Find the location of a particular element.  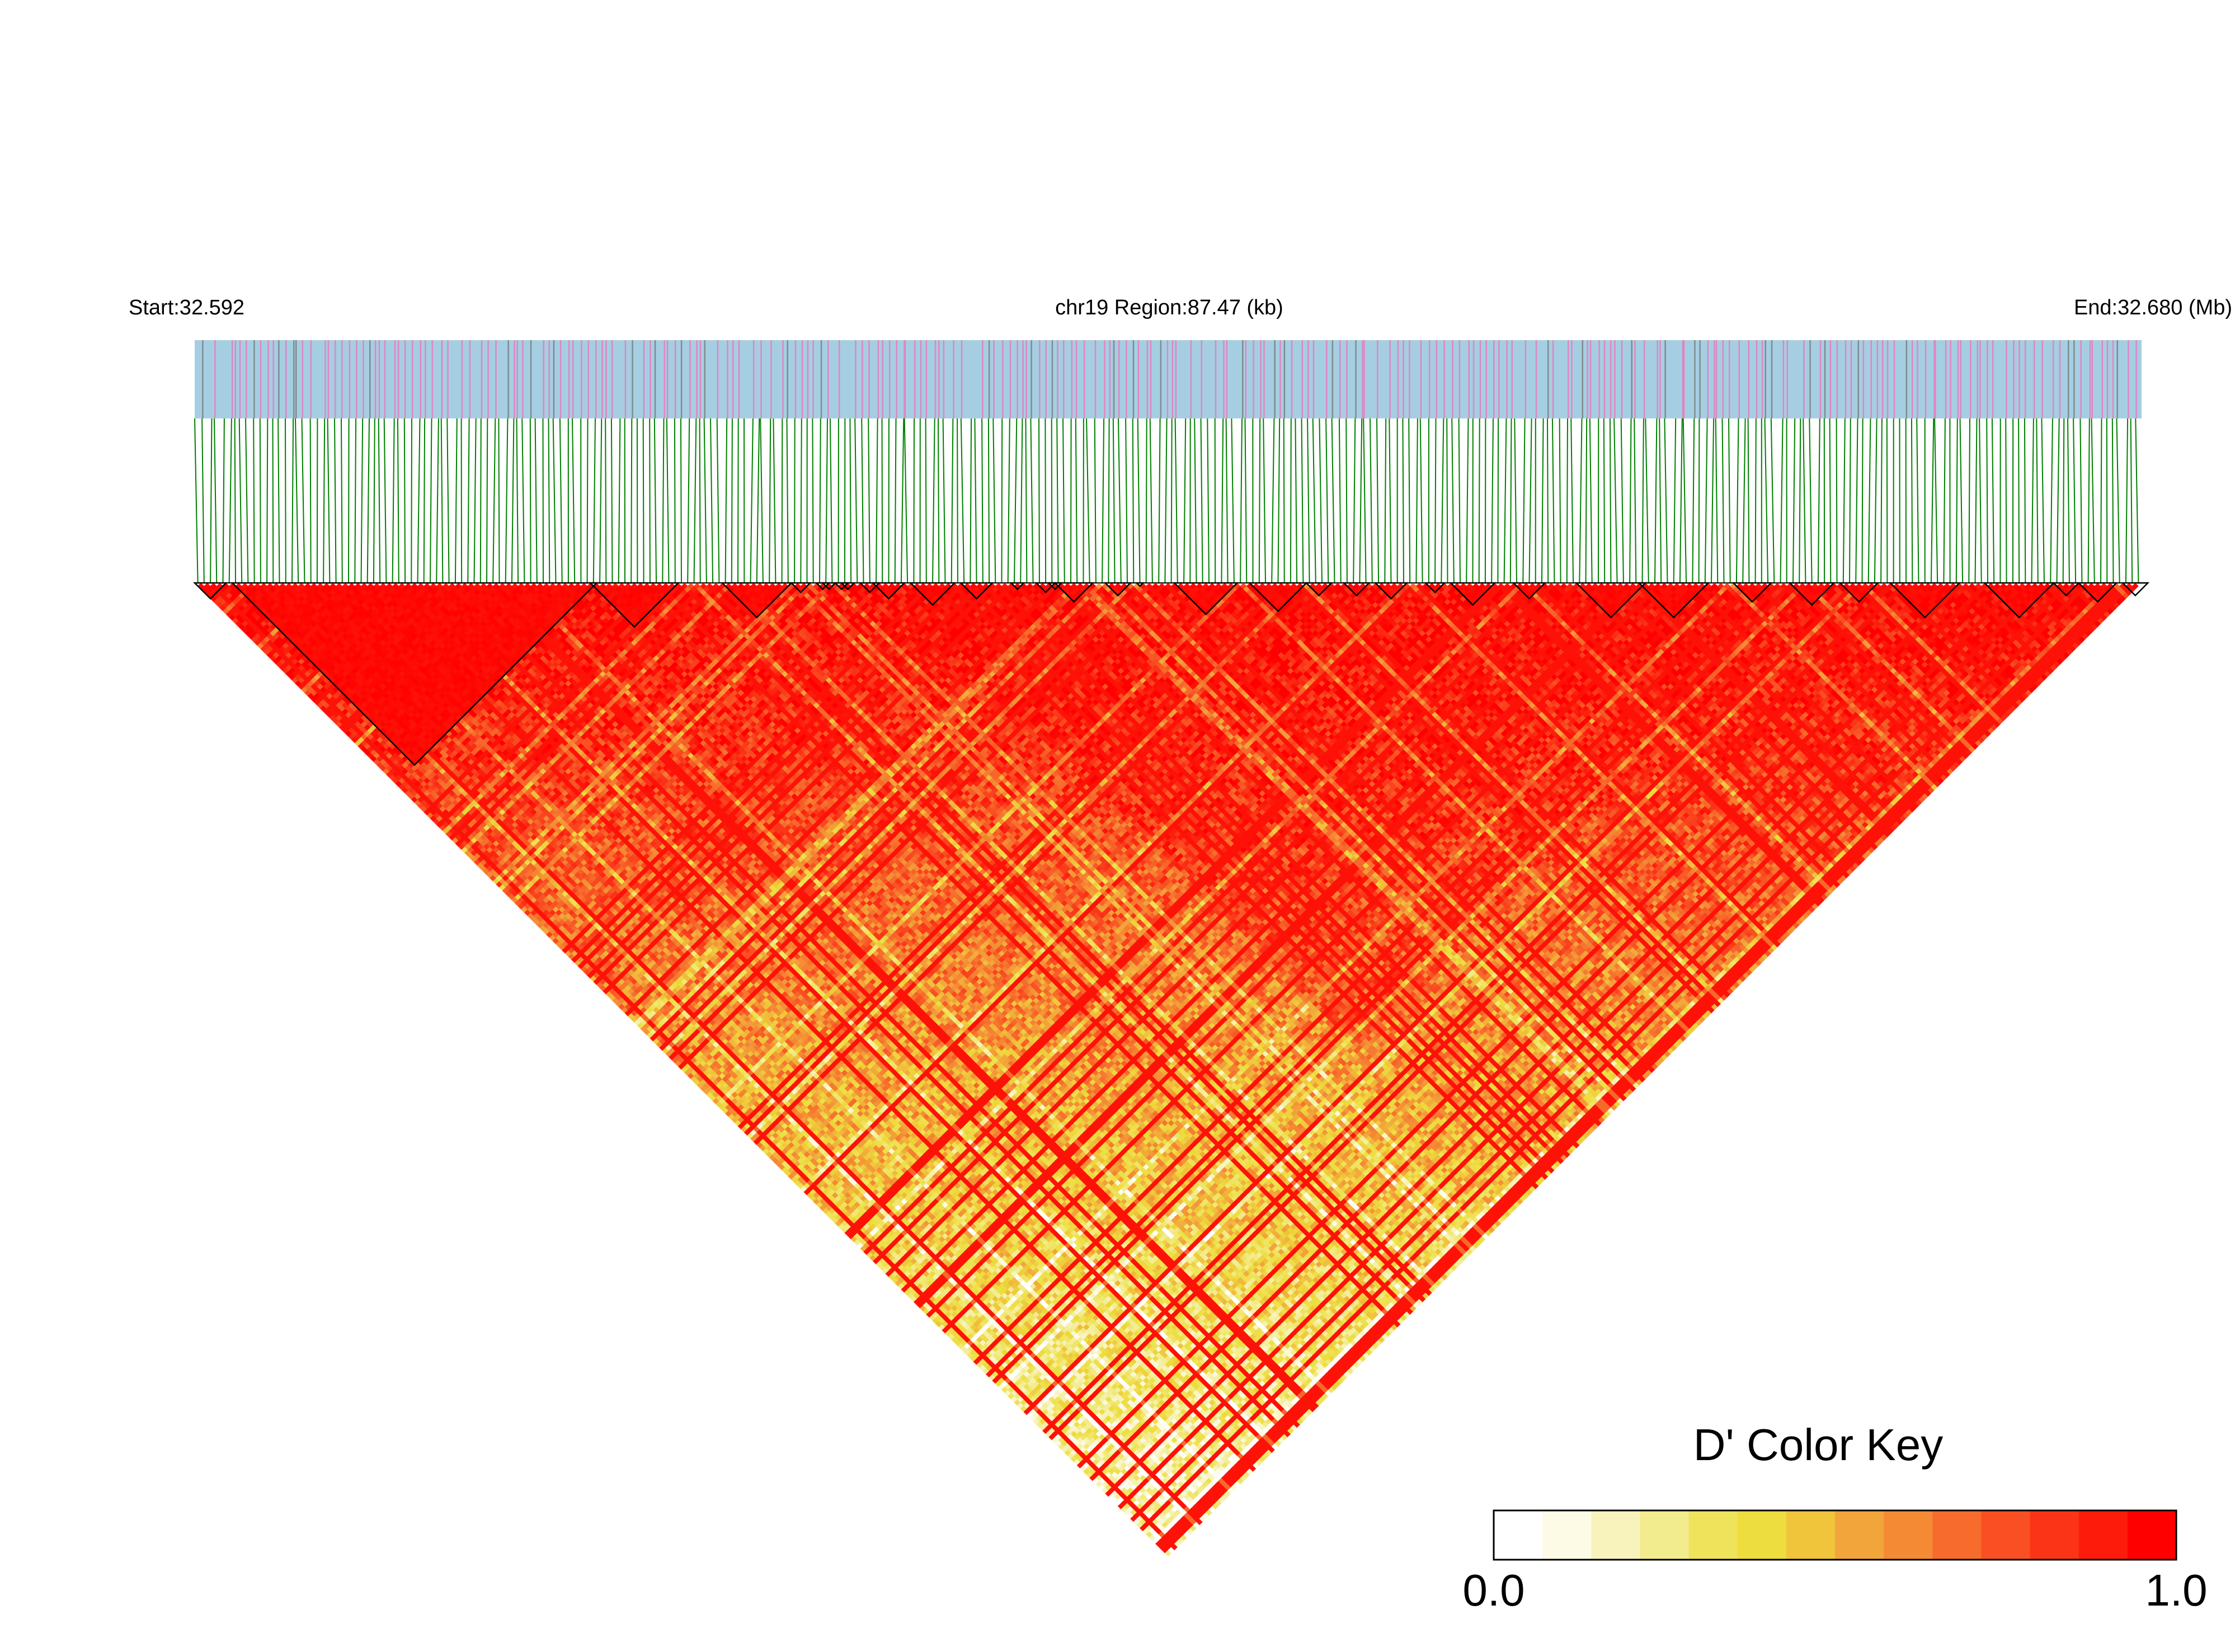

snp-position-track is located at coordinates (1168, 379).